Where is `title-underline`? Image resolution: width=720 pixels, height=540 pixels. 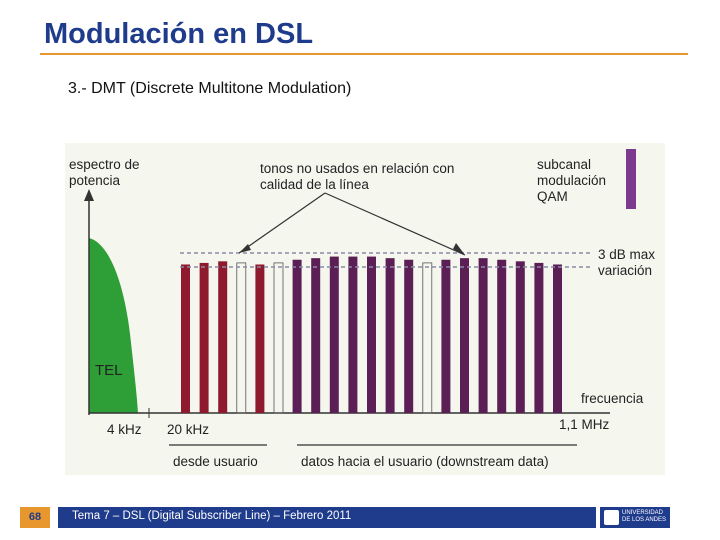
title-underline is located at coordinates (364, 54).